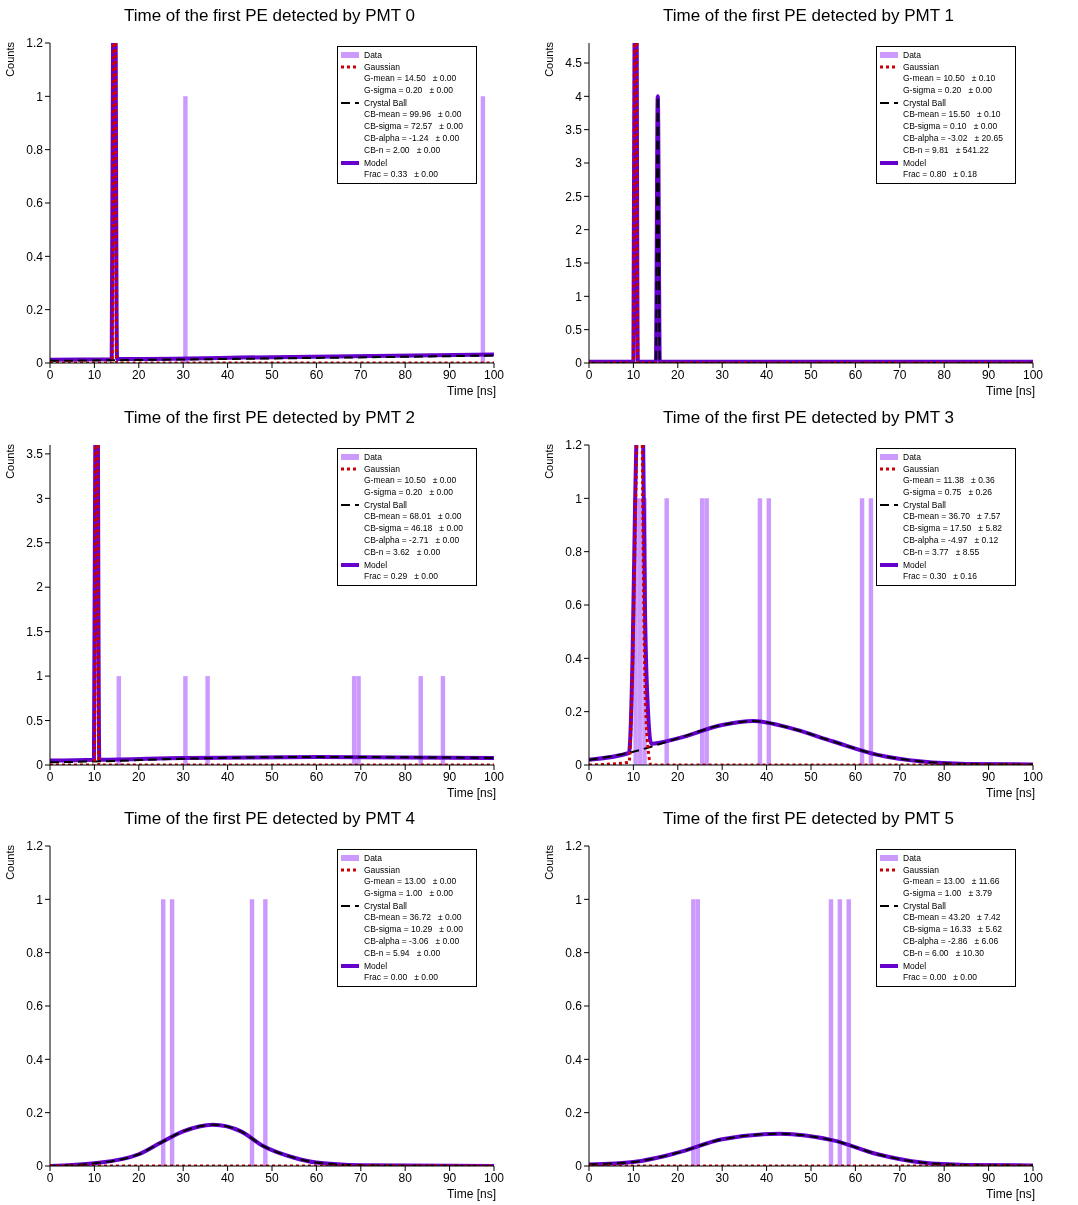 Image resolution: width=1078 pixels, height=1205 pixels. What do you see at coordinates (401, 175) in the screenshot?
I see `annotation: Frac = 0.33 ± 0.00` at bounding box center [401, 175].